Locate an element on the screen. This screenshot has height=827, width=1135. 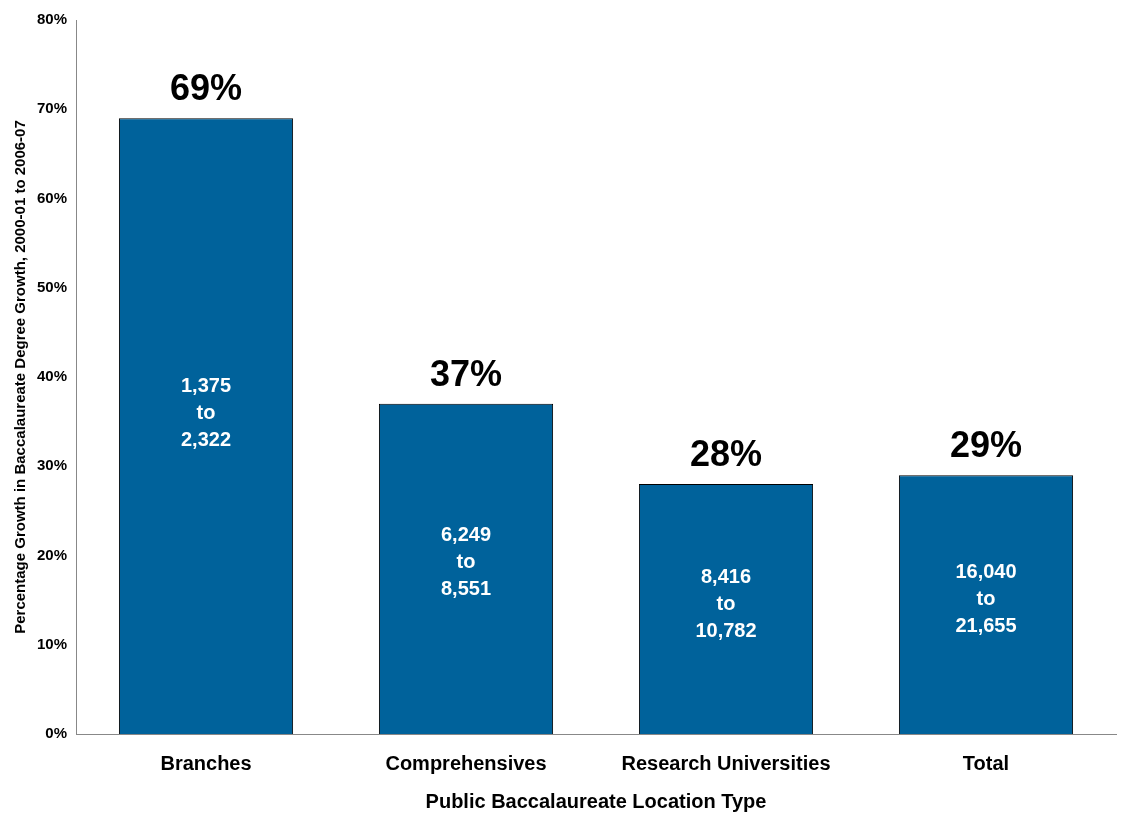
y-tick-label: 80% is located at coordinates (52, 19).